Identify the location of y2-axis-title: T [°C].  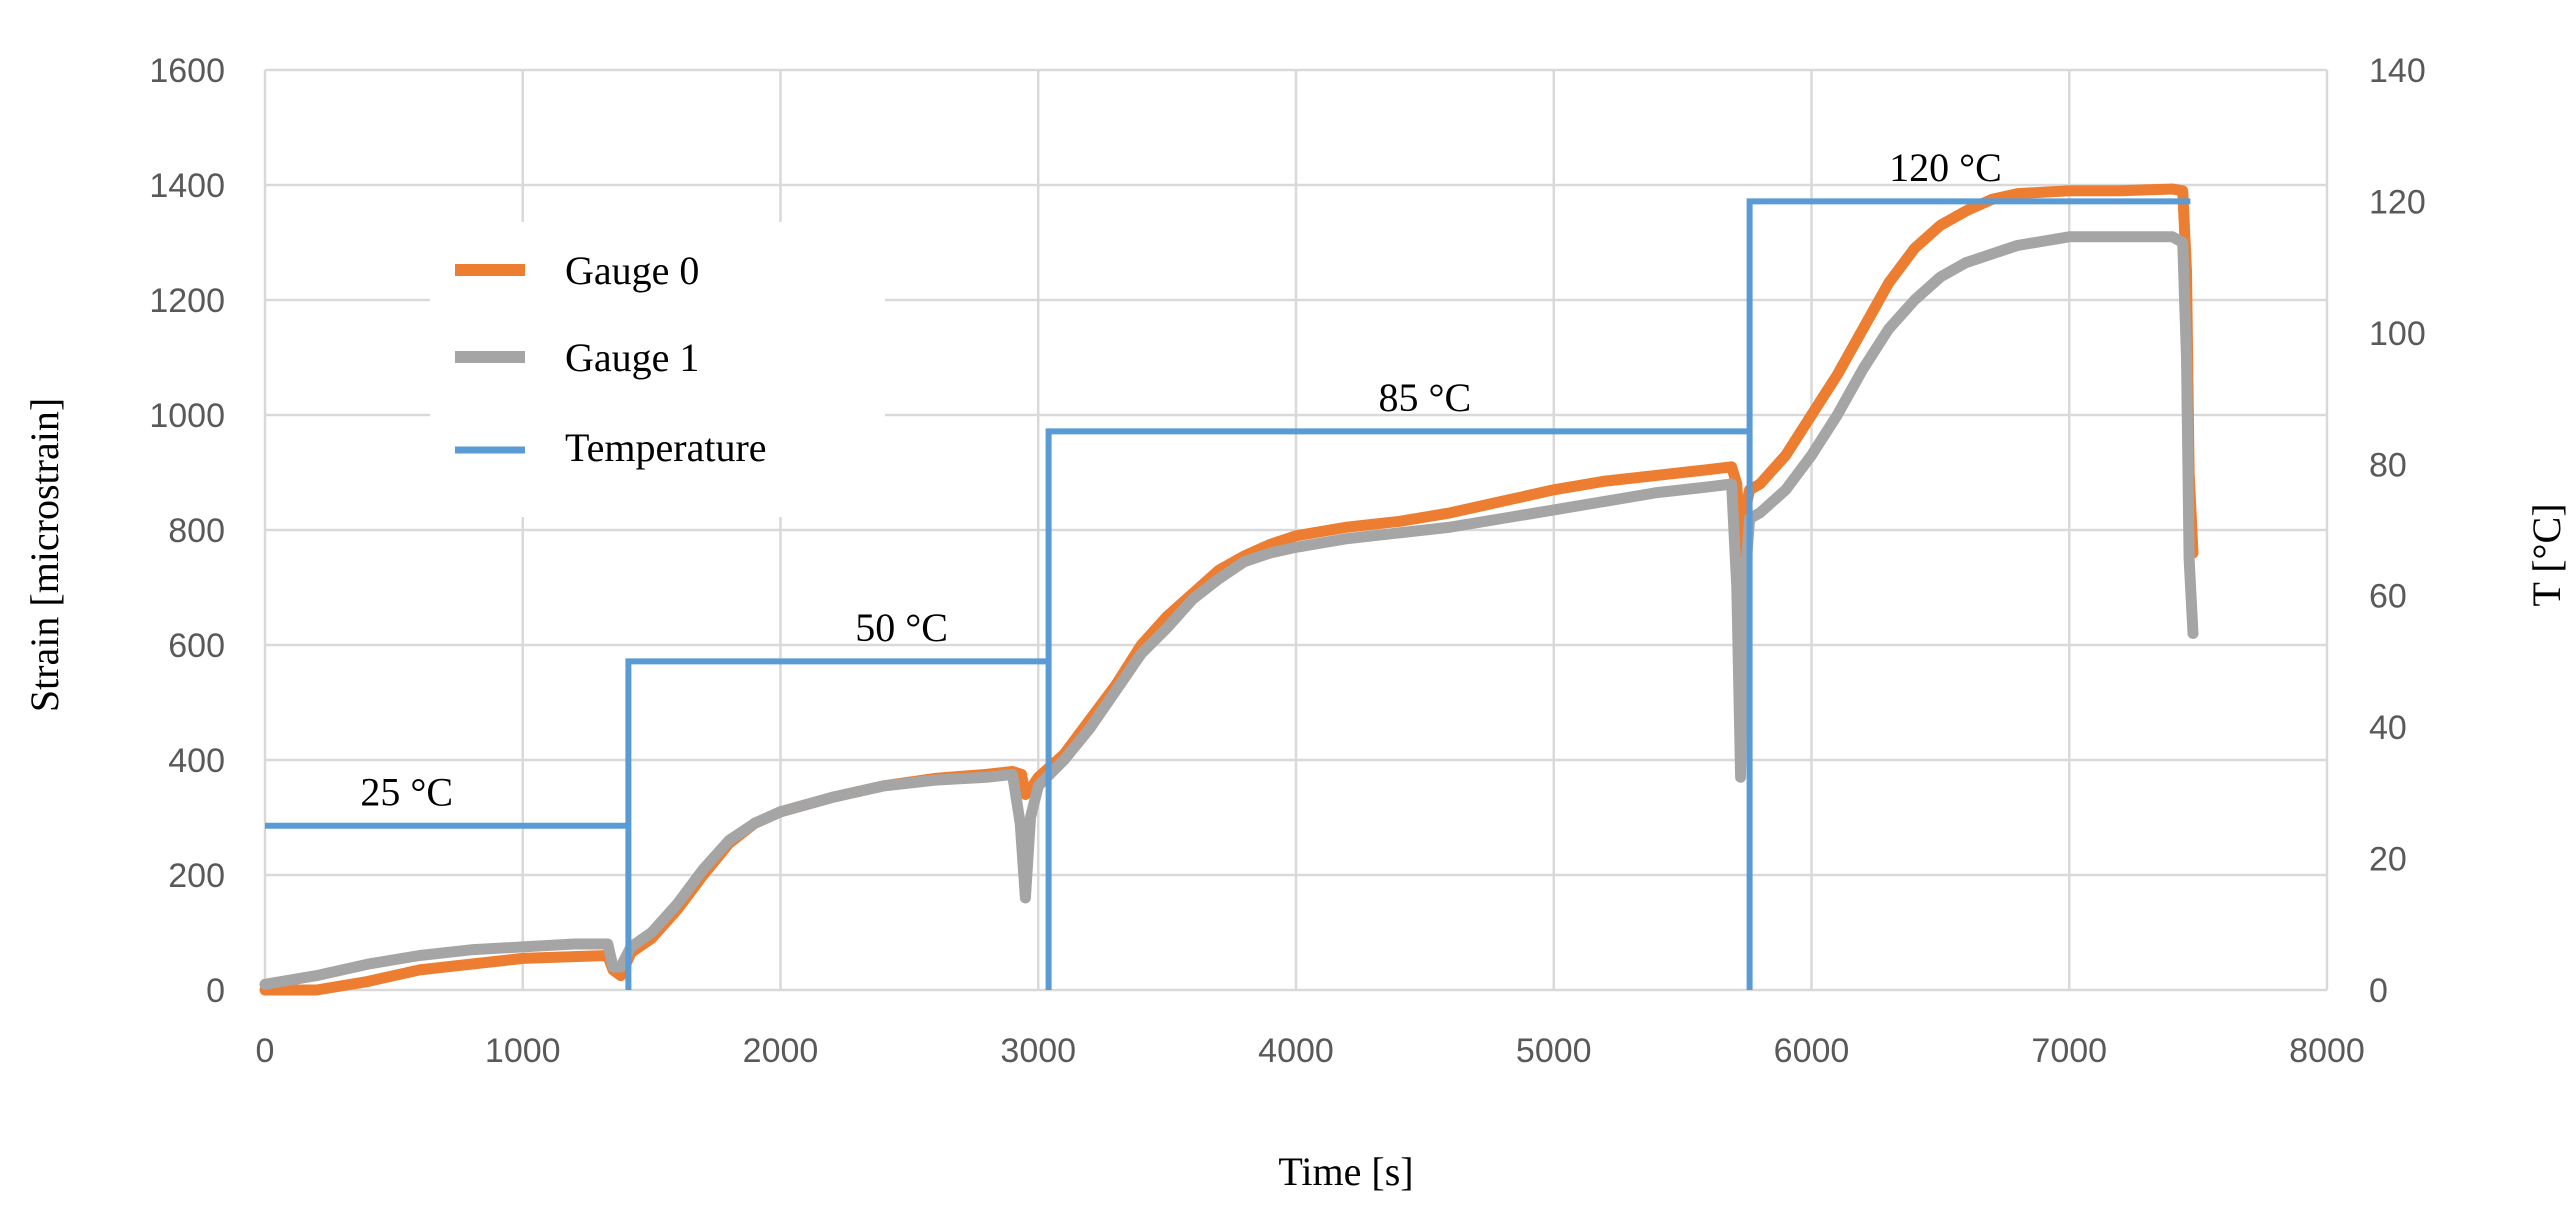
(2546, 554).